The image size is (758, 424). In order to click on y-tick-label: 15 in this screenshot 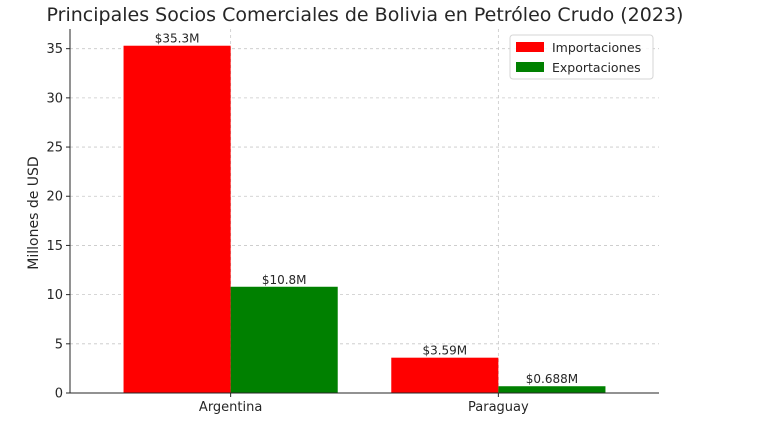, I will do `click(54, 246)`.